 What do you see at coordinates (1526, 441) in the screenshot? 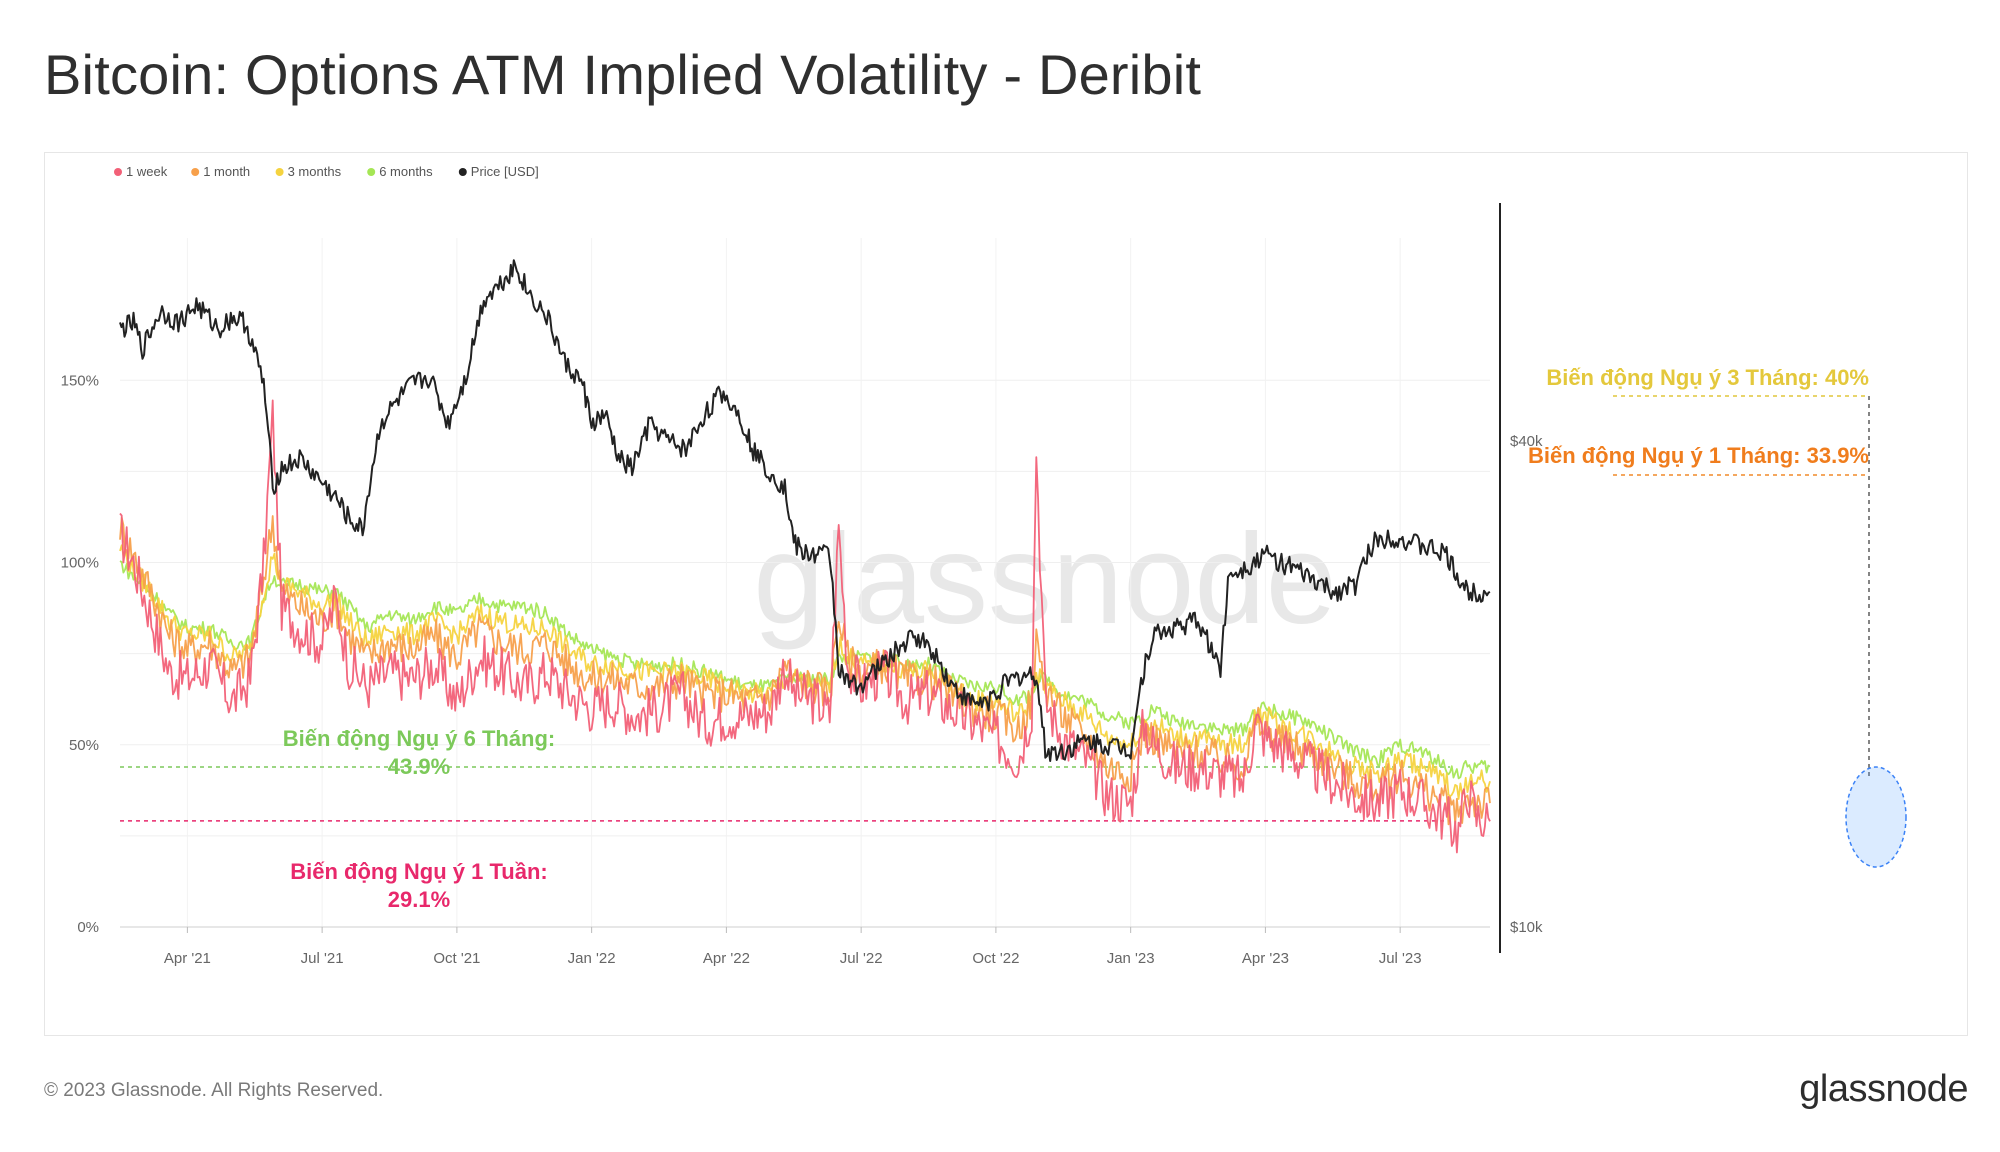
I see `y-right-tick-label: $40k` at bounding box center [1526, 441].